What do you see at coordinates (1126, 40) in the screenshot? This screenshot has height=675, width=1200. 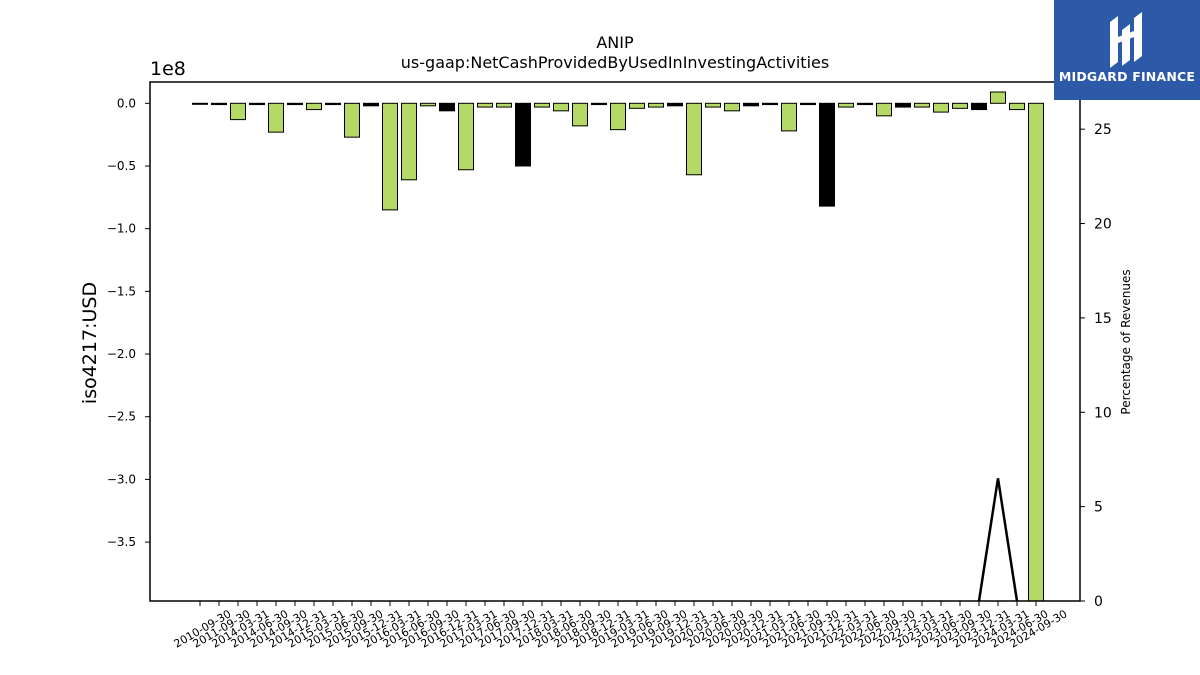 I see `logo-mark-icon` at bounding box center [1126, 40].